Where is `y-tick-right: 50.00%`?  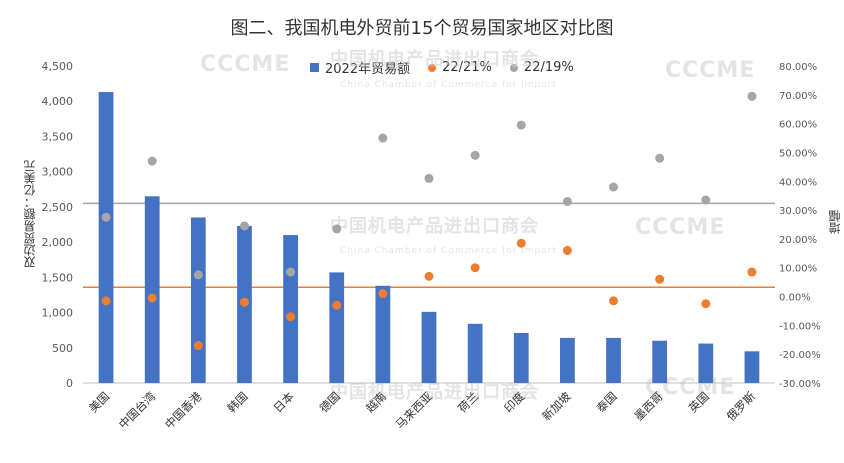 y-tick-right: 50.00% is located at coordinates (798, 153).